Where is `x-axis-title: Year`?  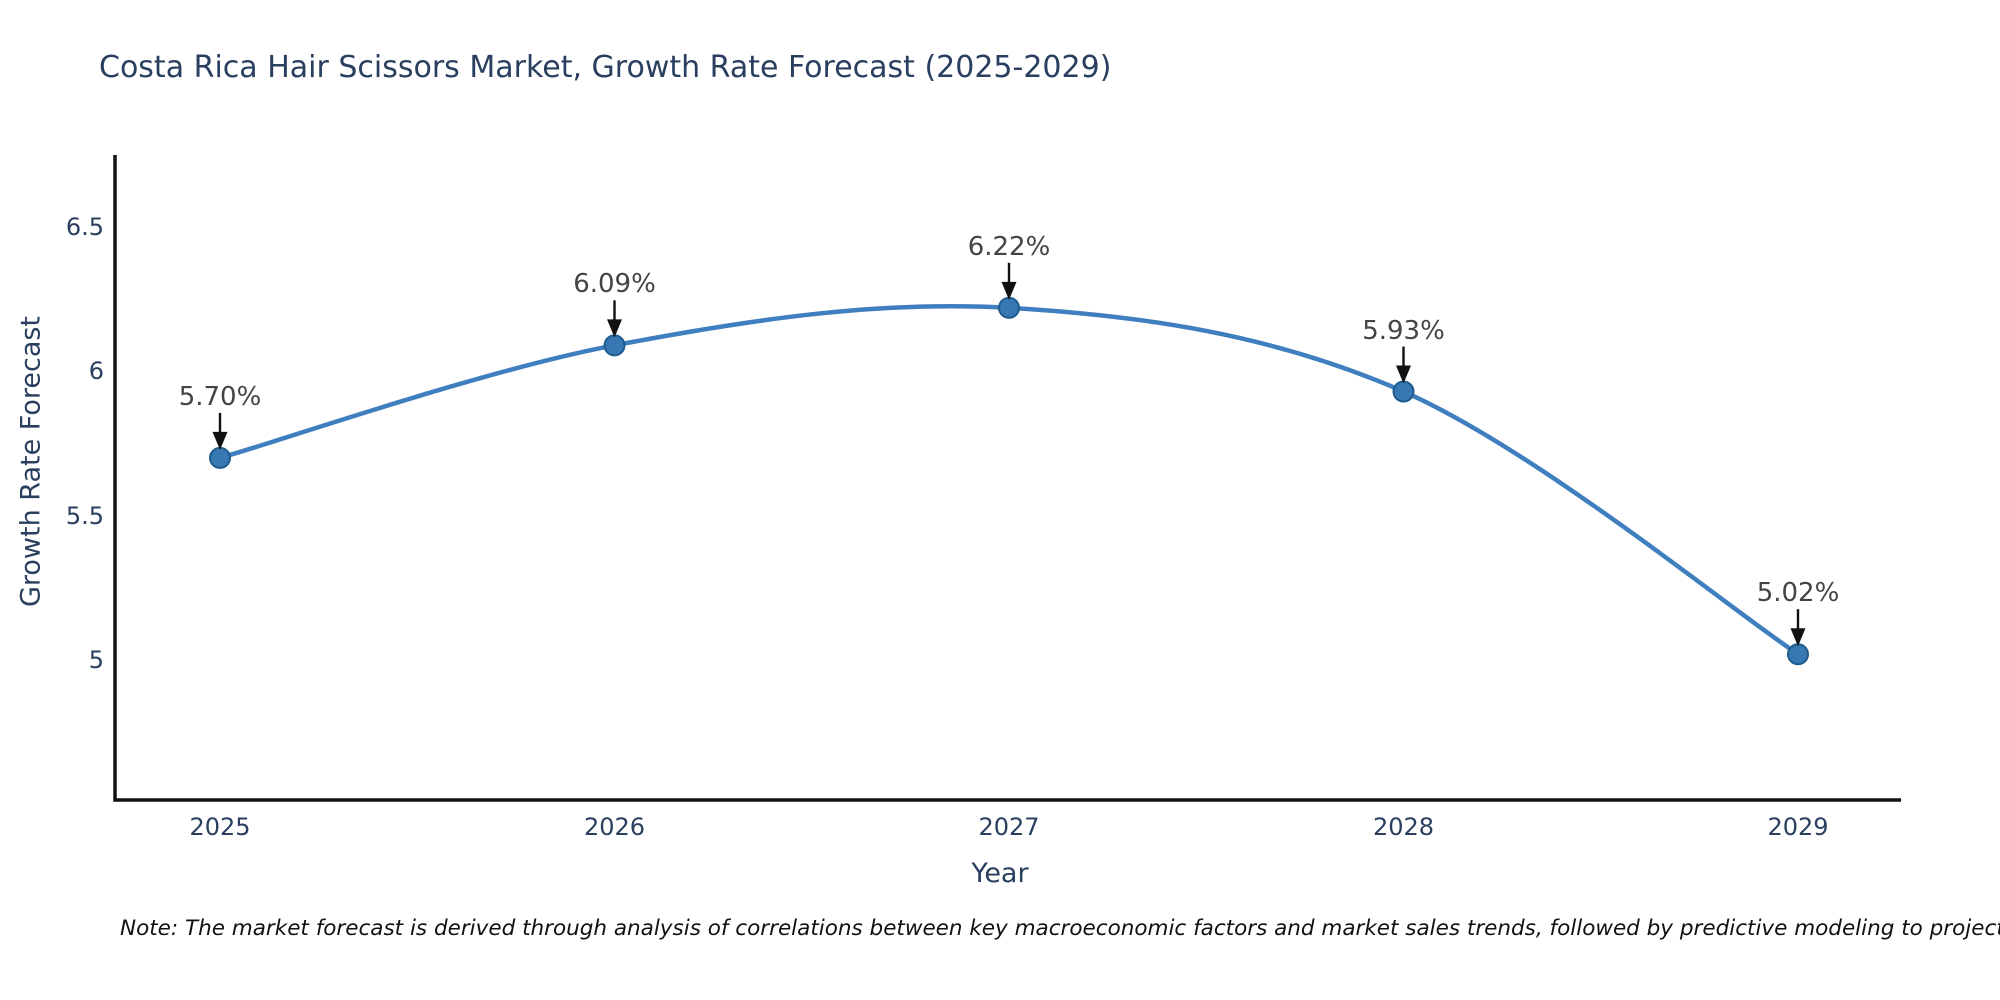 x-axis-title: Year is located at coordinates (1000, 873).